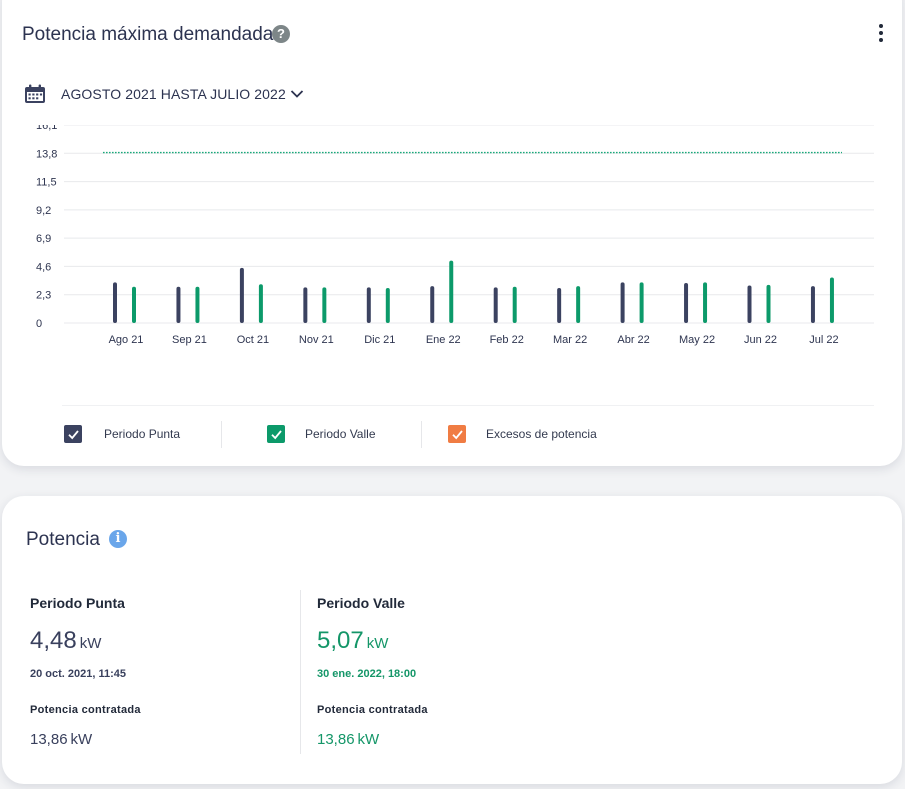  What do you see at coordinates (361, 603) in the screenshot?
I see `valle-title: Periodo Valle` at bounding box center [361, 603].